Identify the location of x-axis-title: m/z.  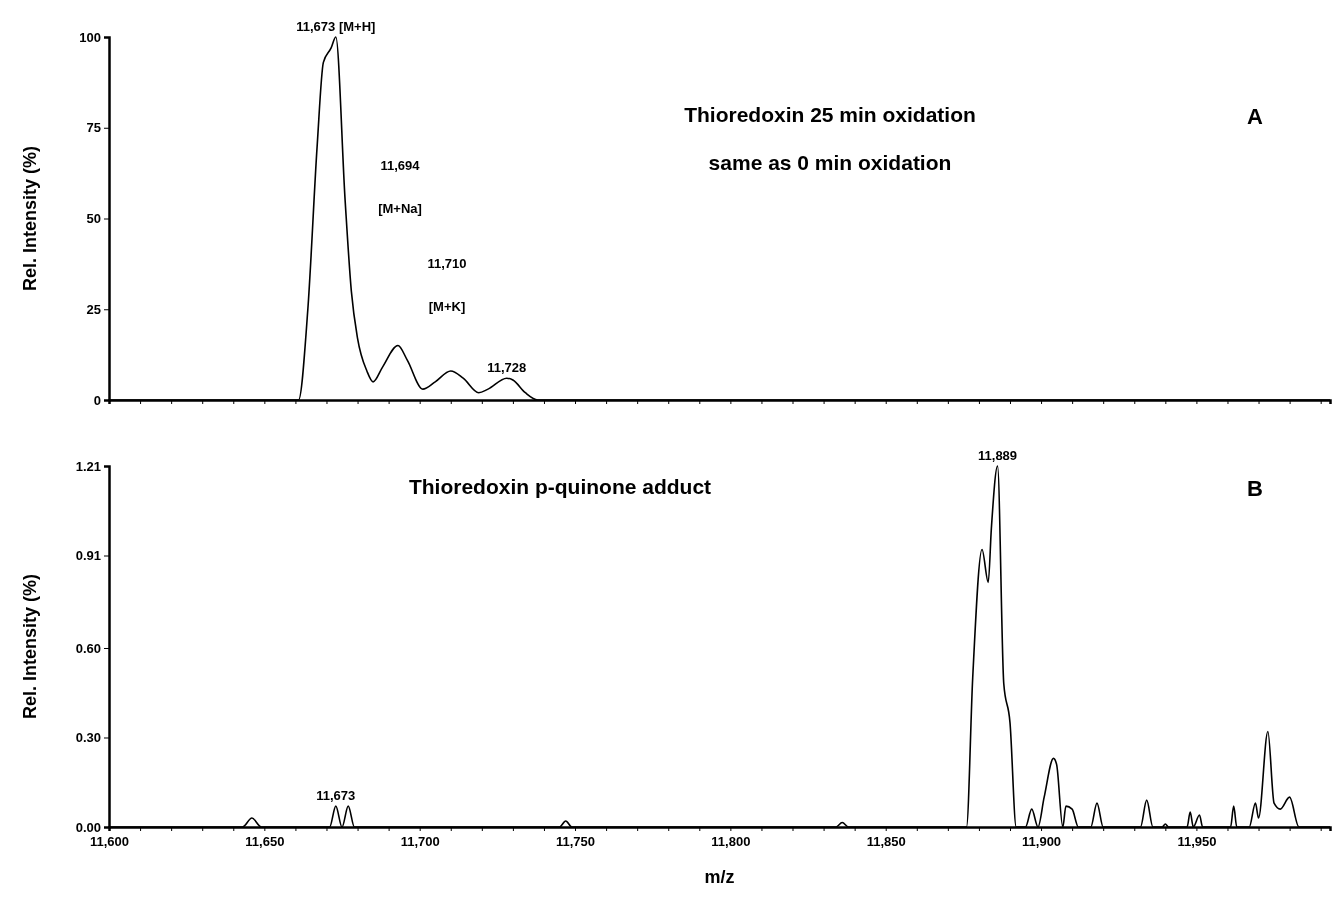
(719, 877).